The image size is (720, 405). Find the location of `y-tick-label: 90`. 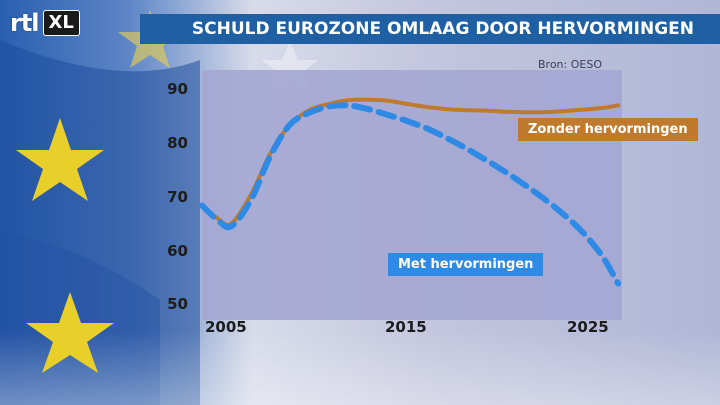

y-tick-label: 90 is located at coordinates (177, 89).